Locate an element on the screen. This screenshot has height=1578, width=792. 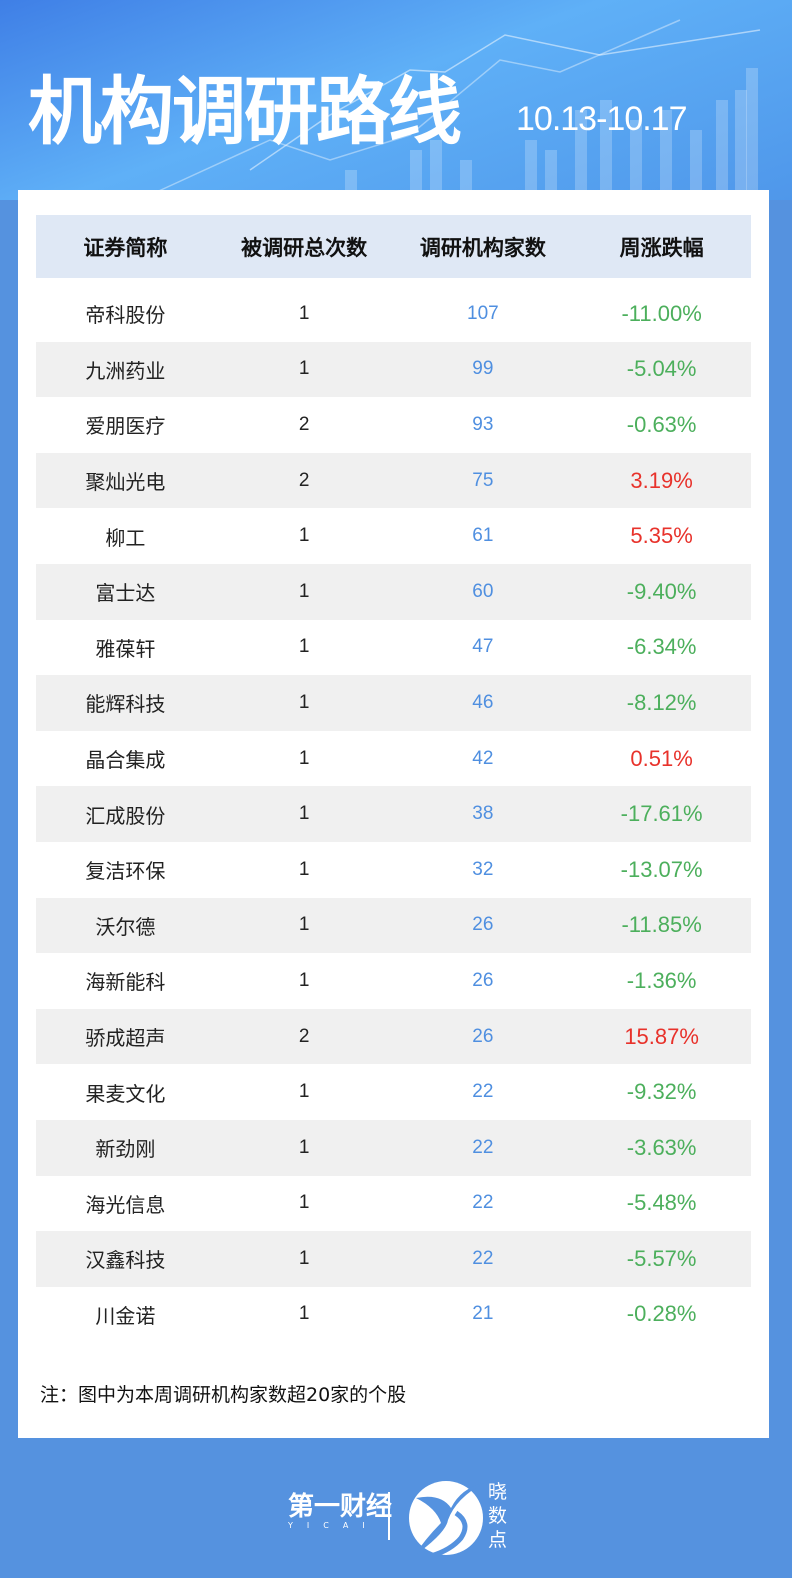
stock-name: 富士达 is located at coordinates (125, 593).